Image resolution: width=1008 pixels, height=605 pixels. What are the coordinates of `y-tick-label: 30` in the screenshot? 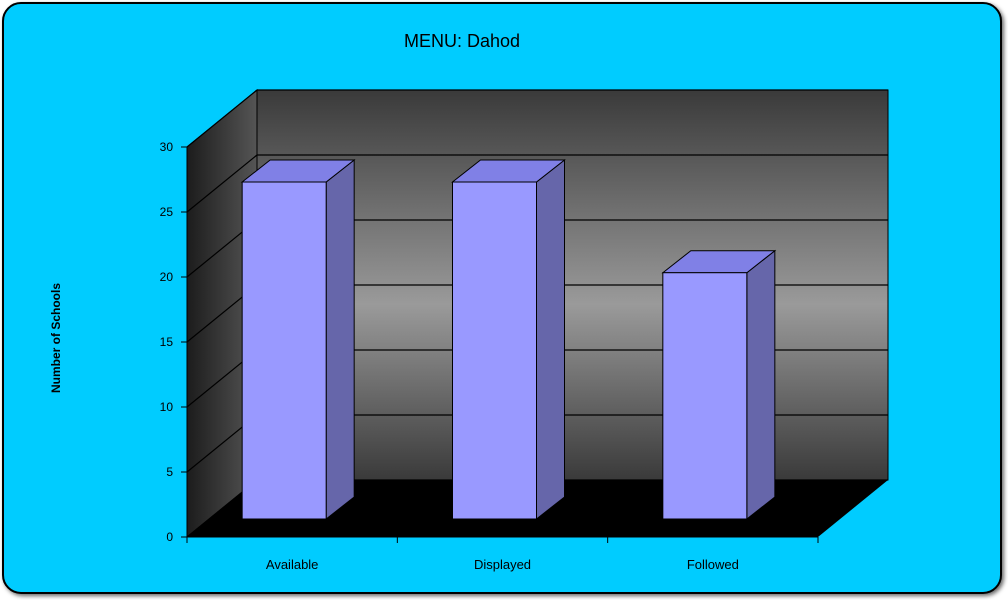 It's located at (167, 147).